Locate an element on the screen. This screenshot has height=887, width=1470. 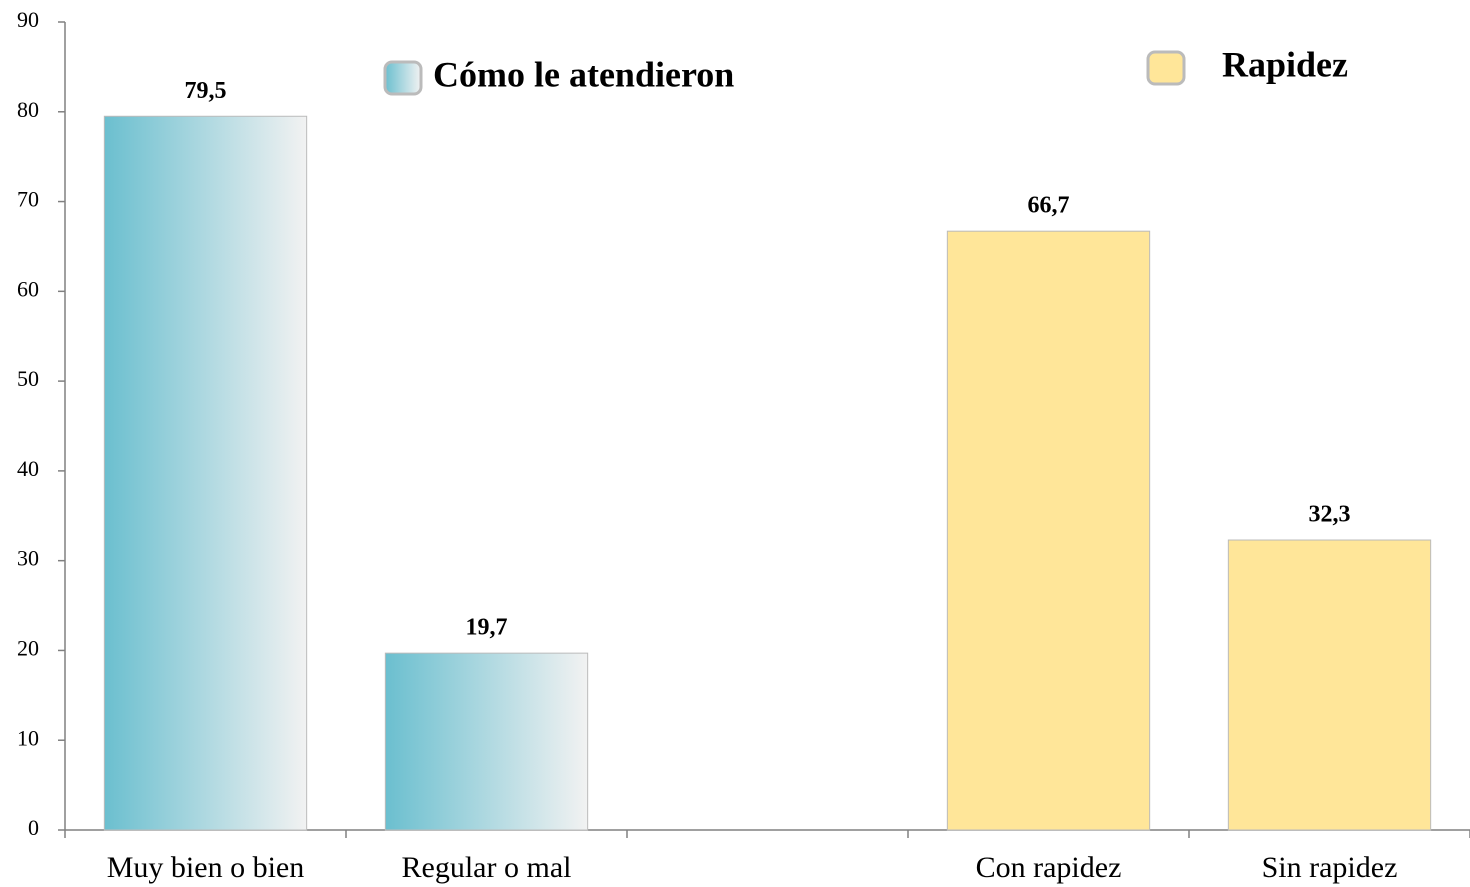
y-tick-label: 40 is located at coordinates (28, 468).